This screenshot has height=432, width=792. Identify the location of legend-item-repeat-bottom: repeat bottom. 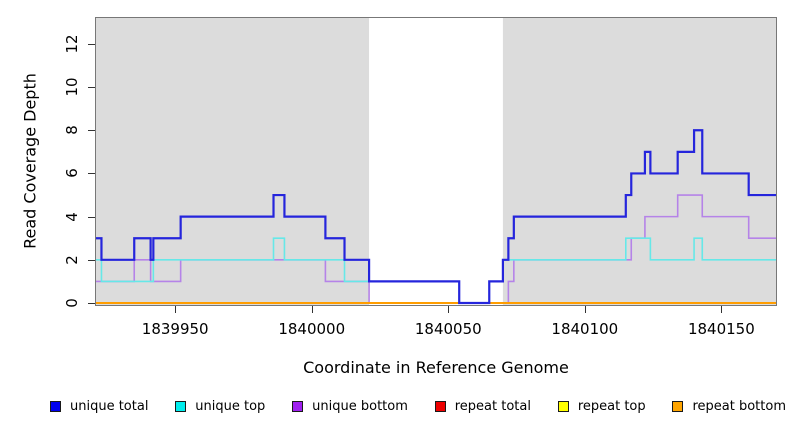
(729, 406).